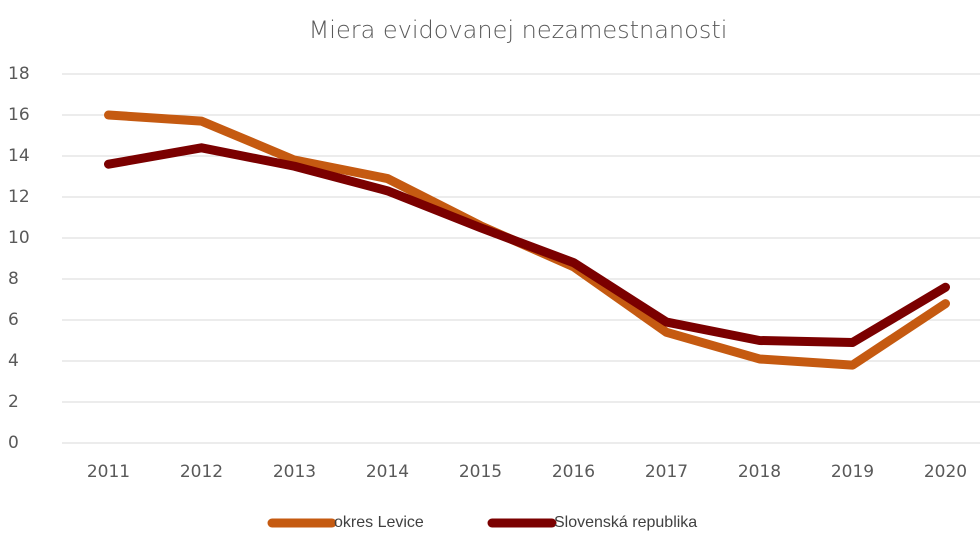  What do you see at coordinates (759, 472) in the screenshot?
I see `x-tick-label: 2018` at bounding box center [759, 472].